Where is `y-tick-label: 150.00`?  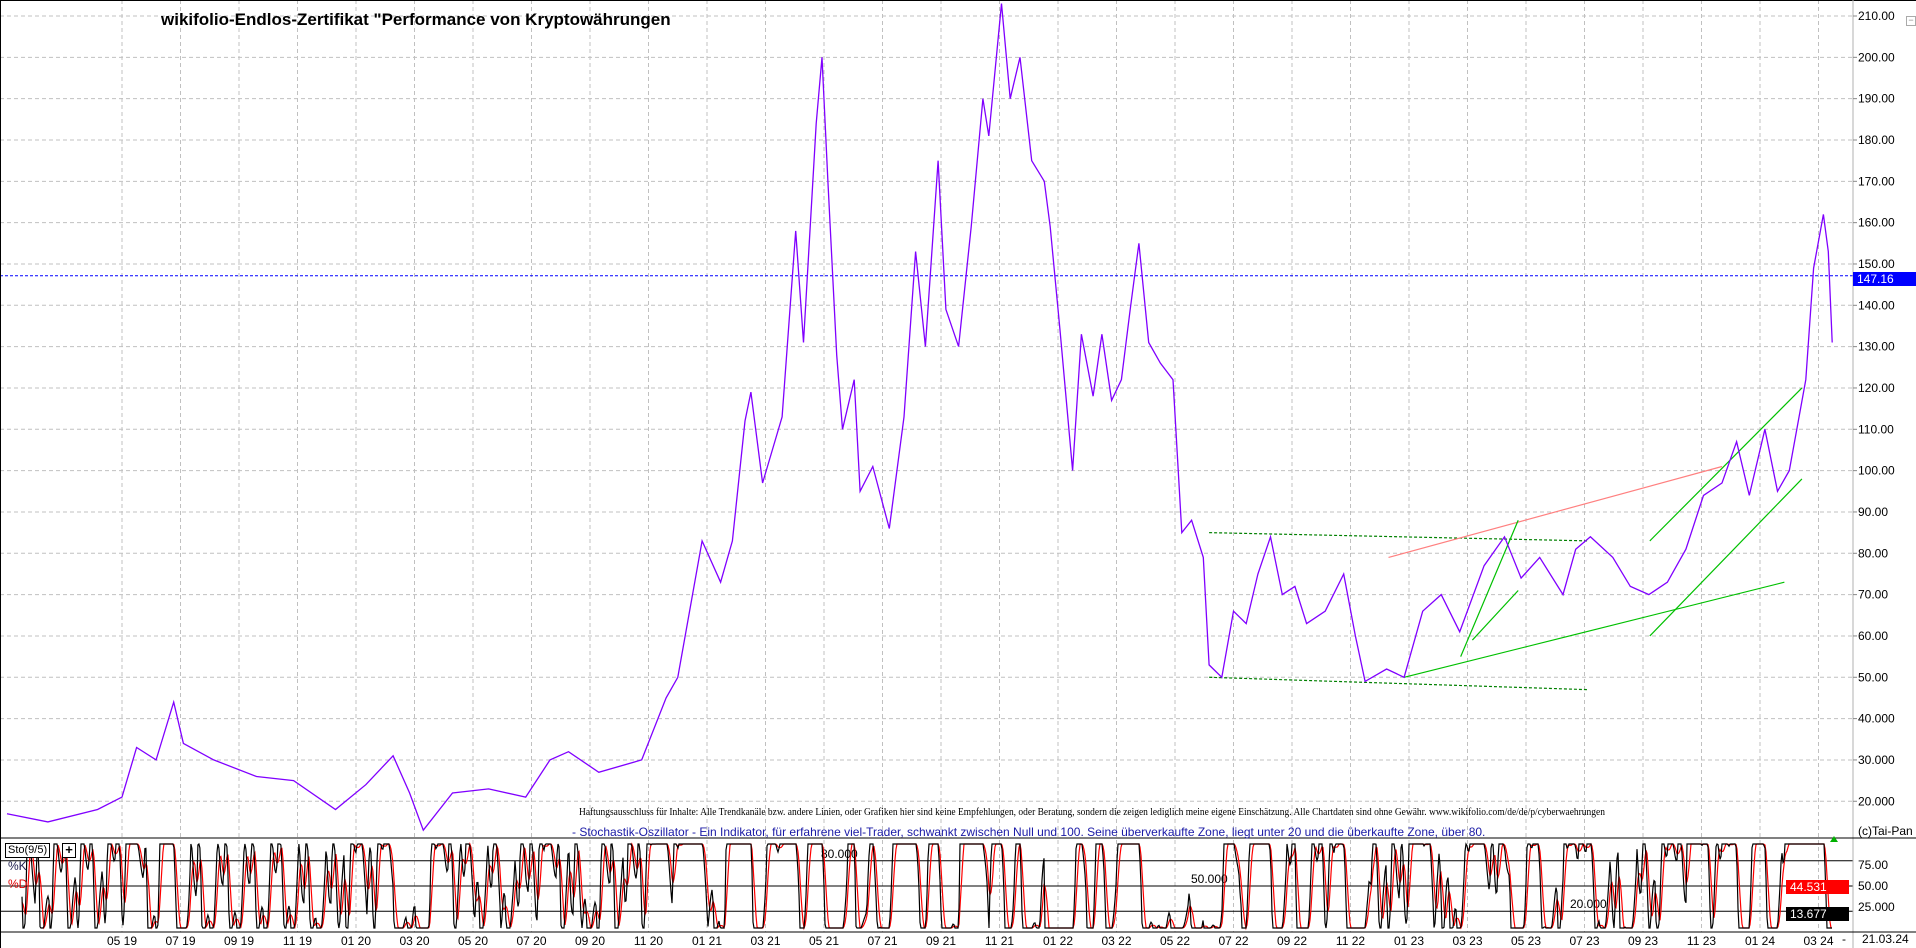
y-tick-label: 150.00 is located at coordinates (1876, 264).